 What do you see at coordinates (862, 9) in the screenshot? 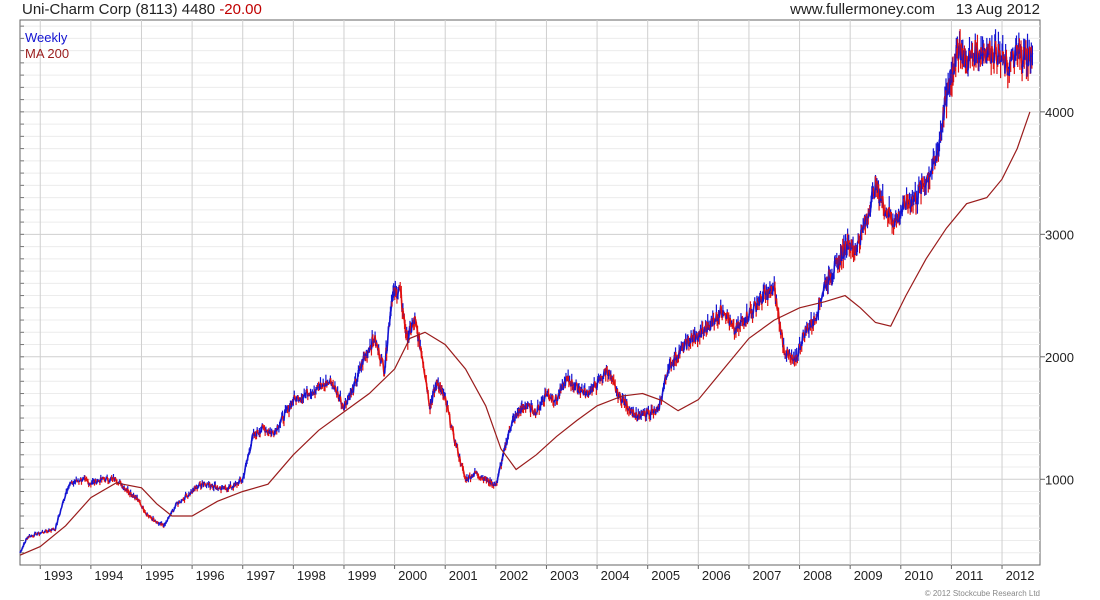
I see `source-link: www.fullermoney.com` at bounding box center [862, 9].